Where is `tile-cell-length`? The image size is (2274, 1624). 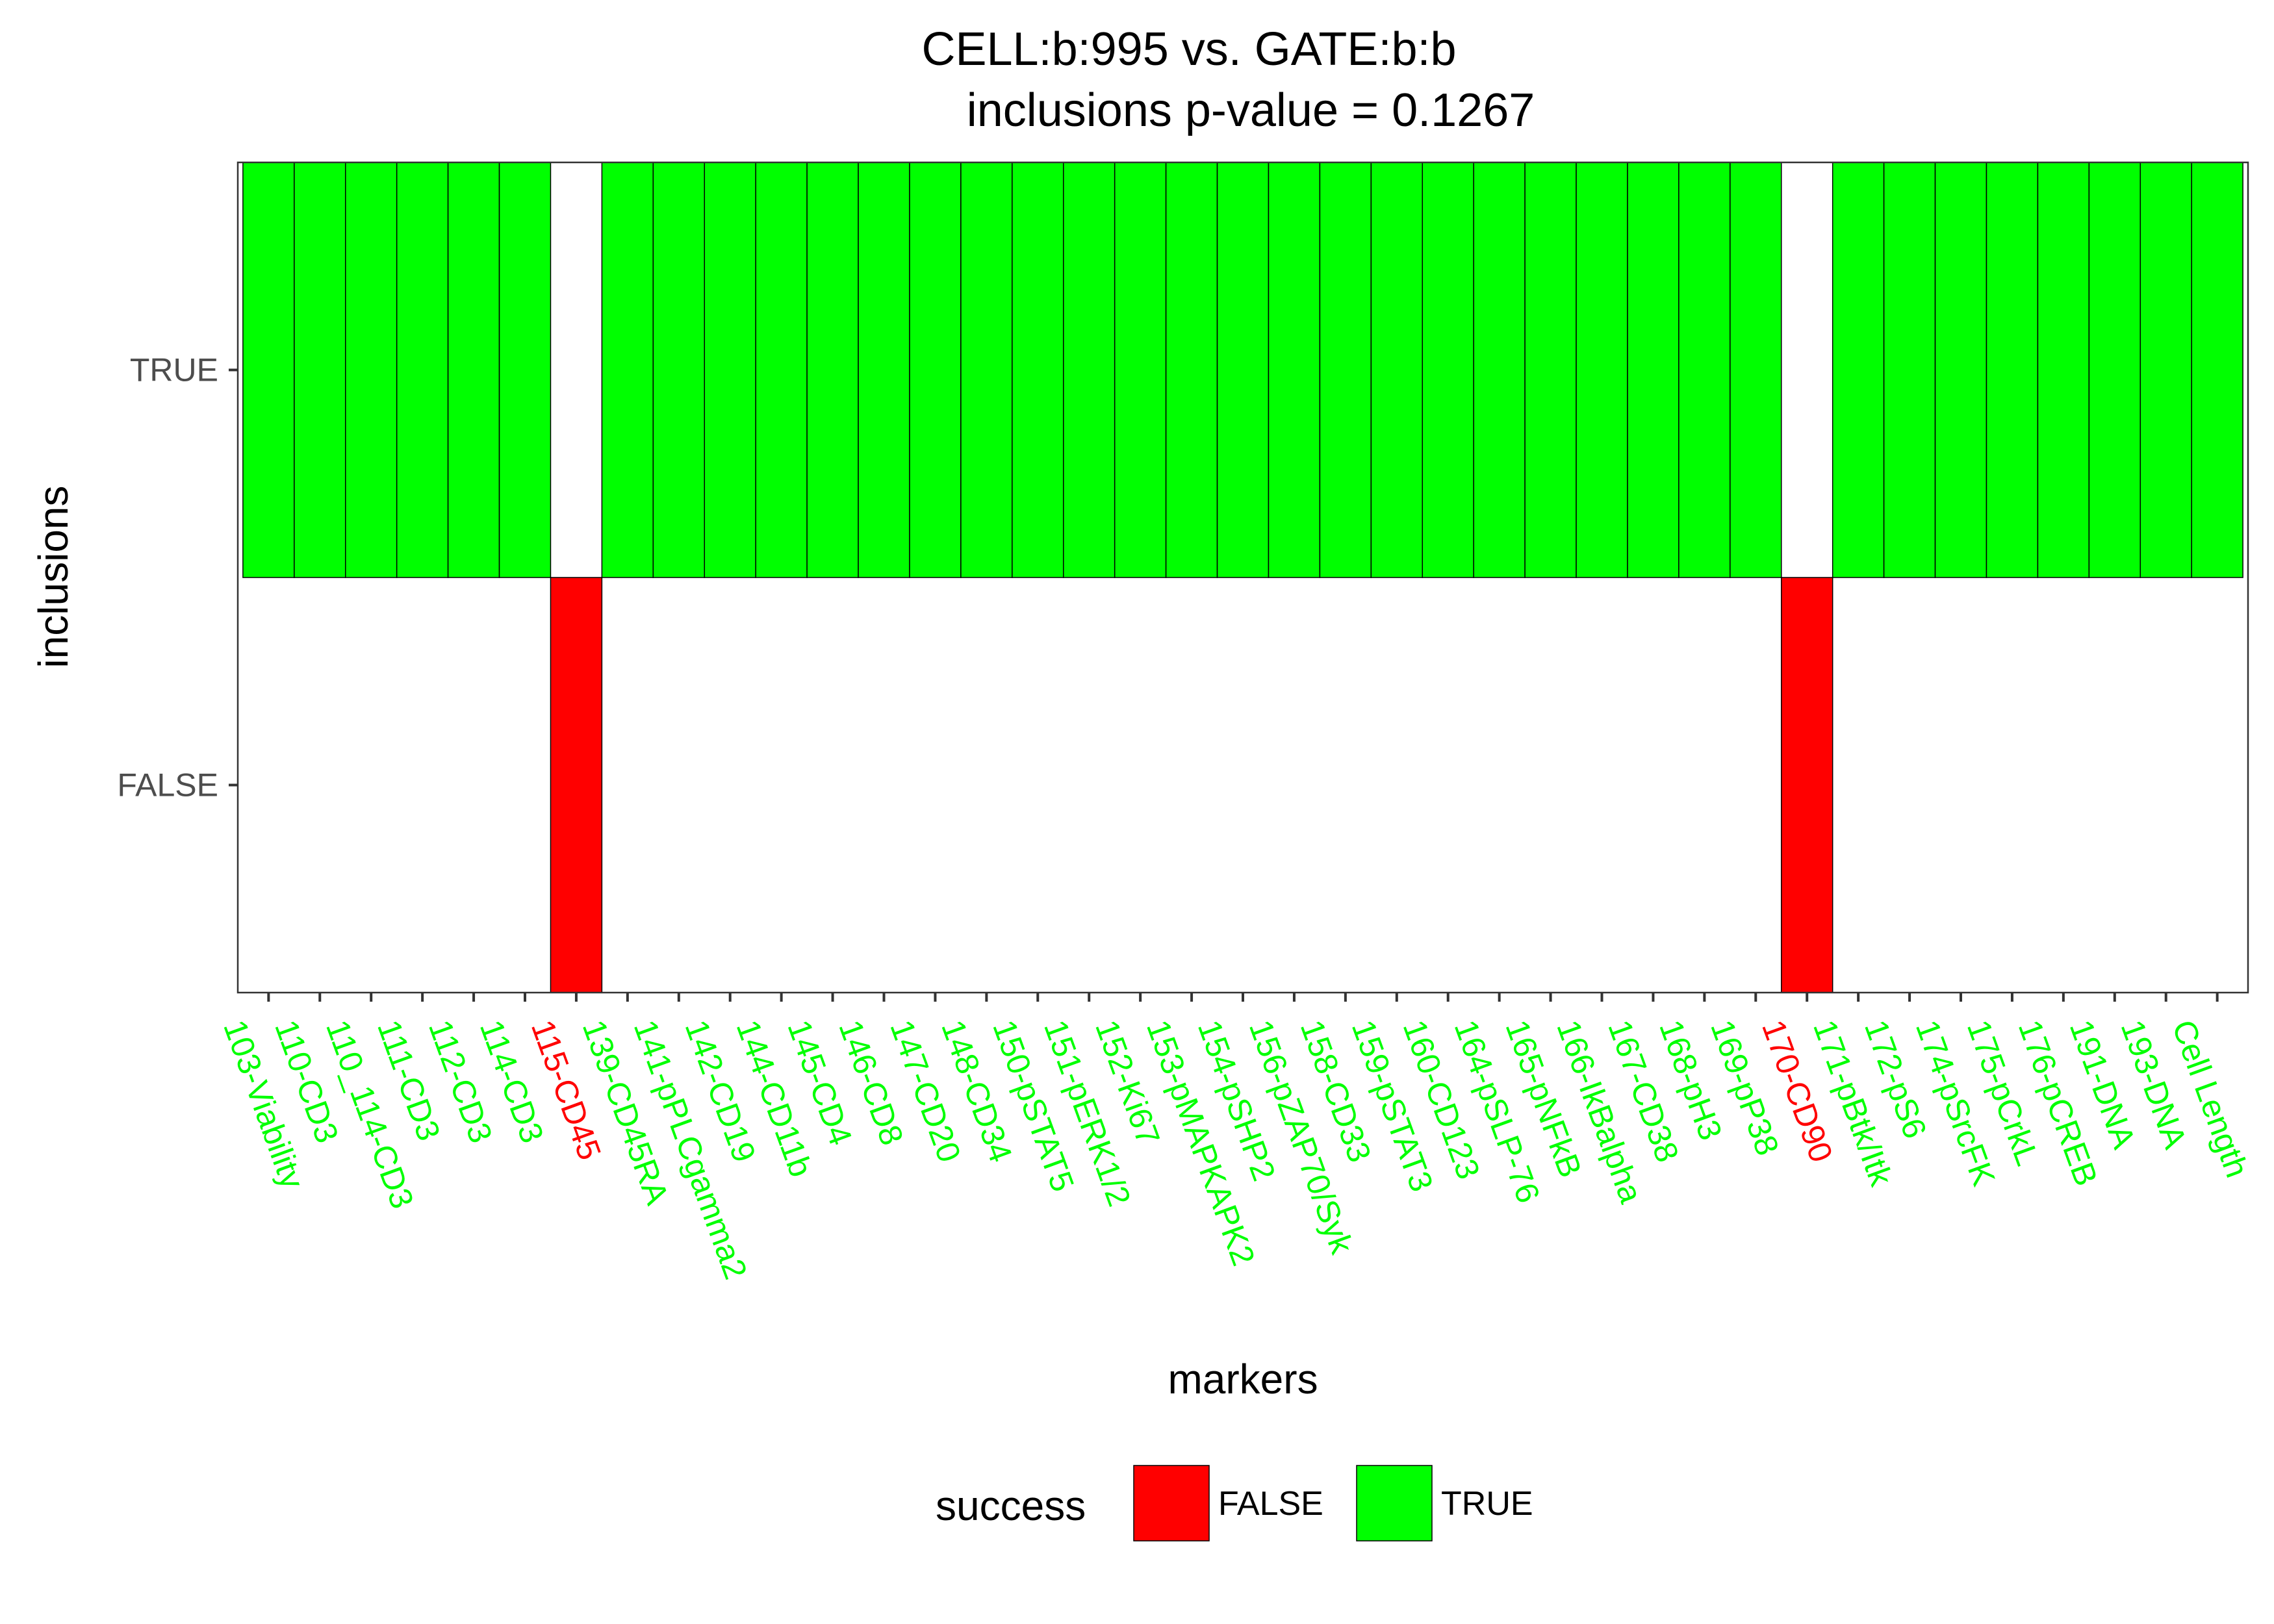 tile-cell-length is located at coordinates (2217, 370).